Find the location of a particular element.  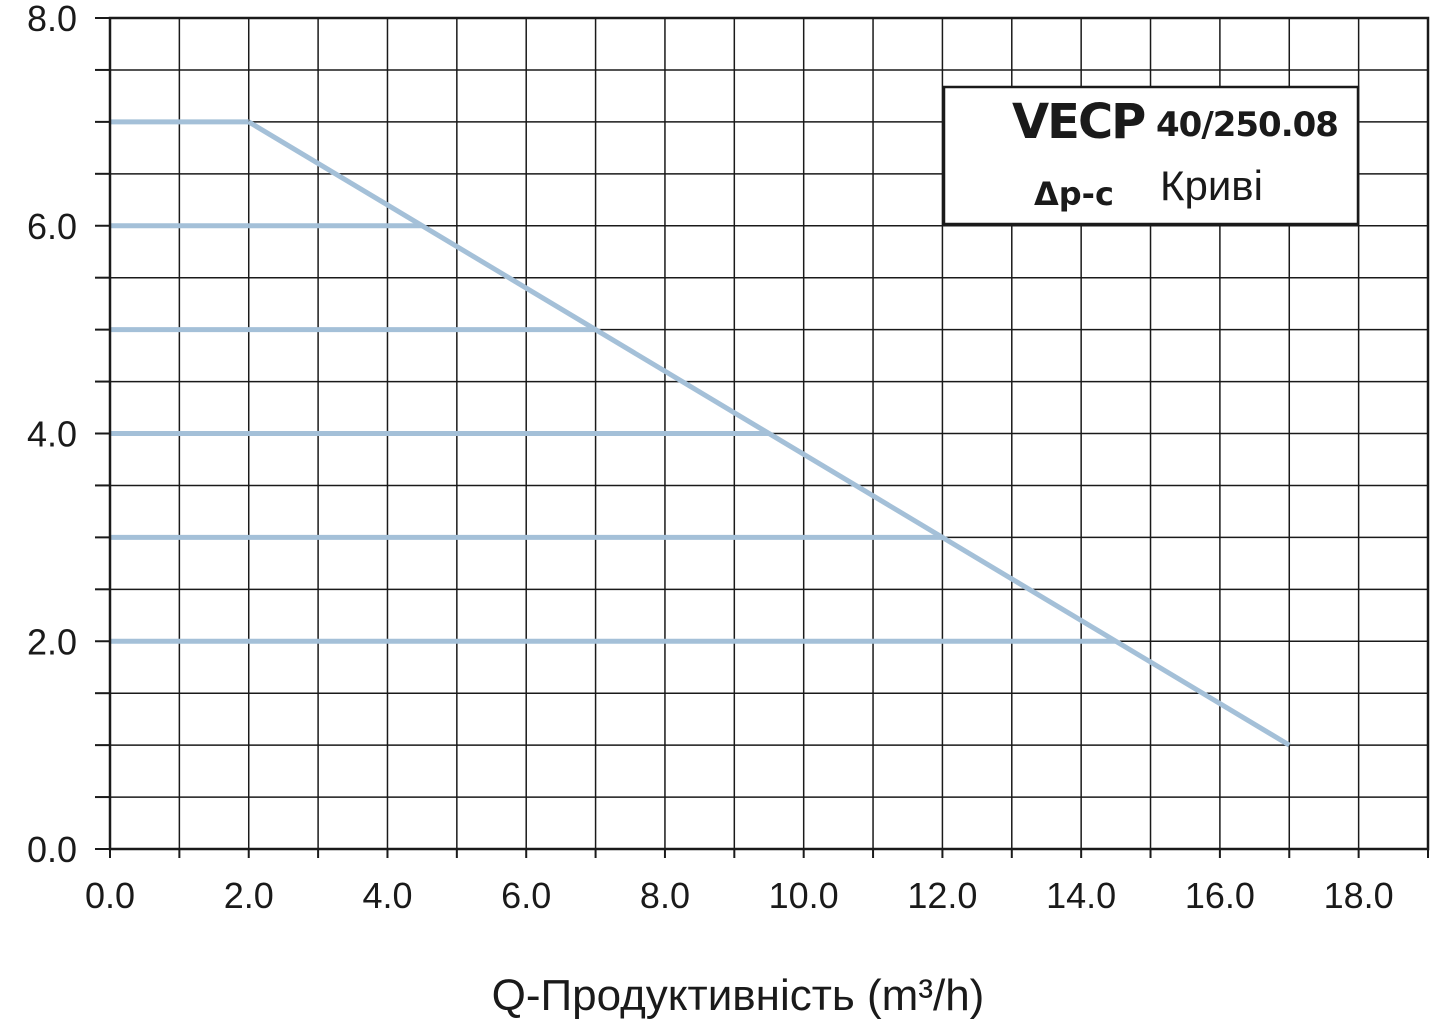

legend-mode: Δp-c is located at coordinates (1074, 194).